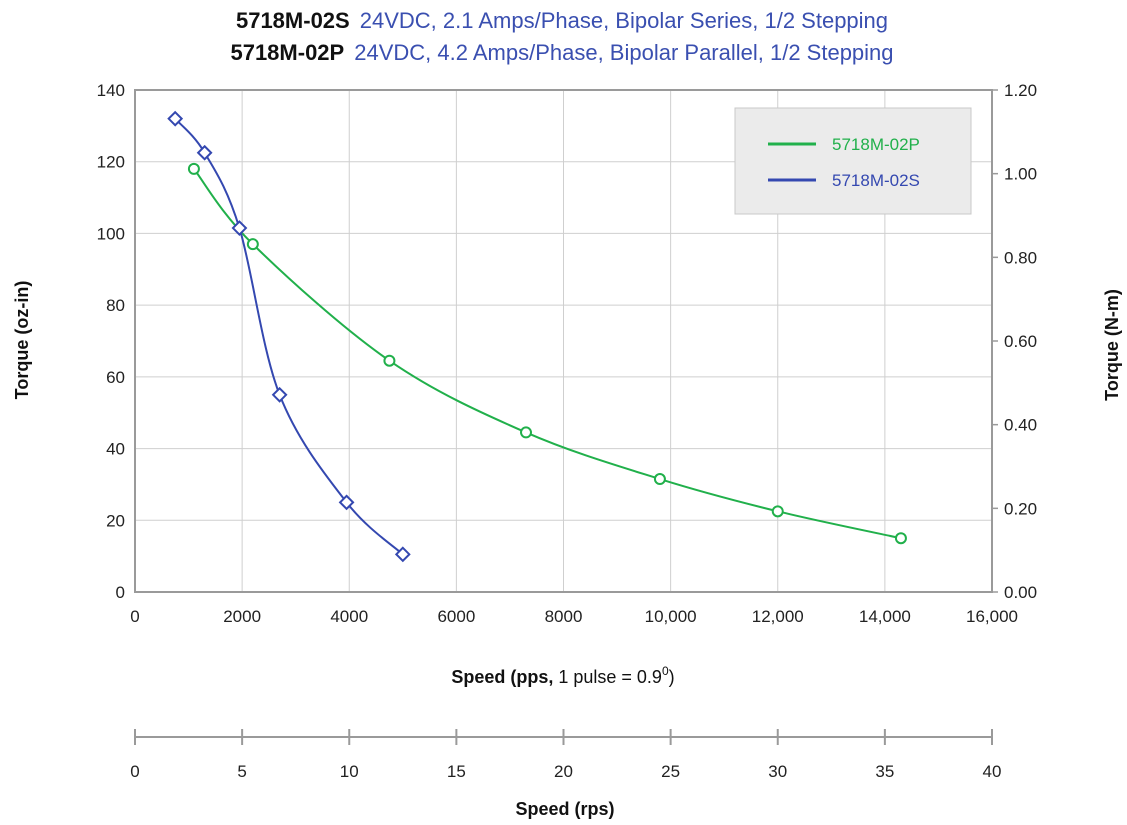 Image resolution: width=1127 pixels, height=825 pixels. Describe the element at coordinates (456, 771) in the screenshot. I see `rps-tick-label: 15` at that location.